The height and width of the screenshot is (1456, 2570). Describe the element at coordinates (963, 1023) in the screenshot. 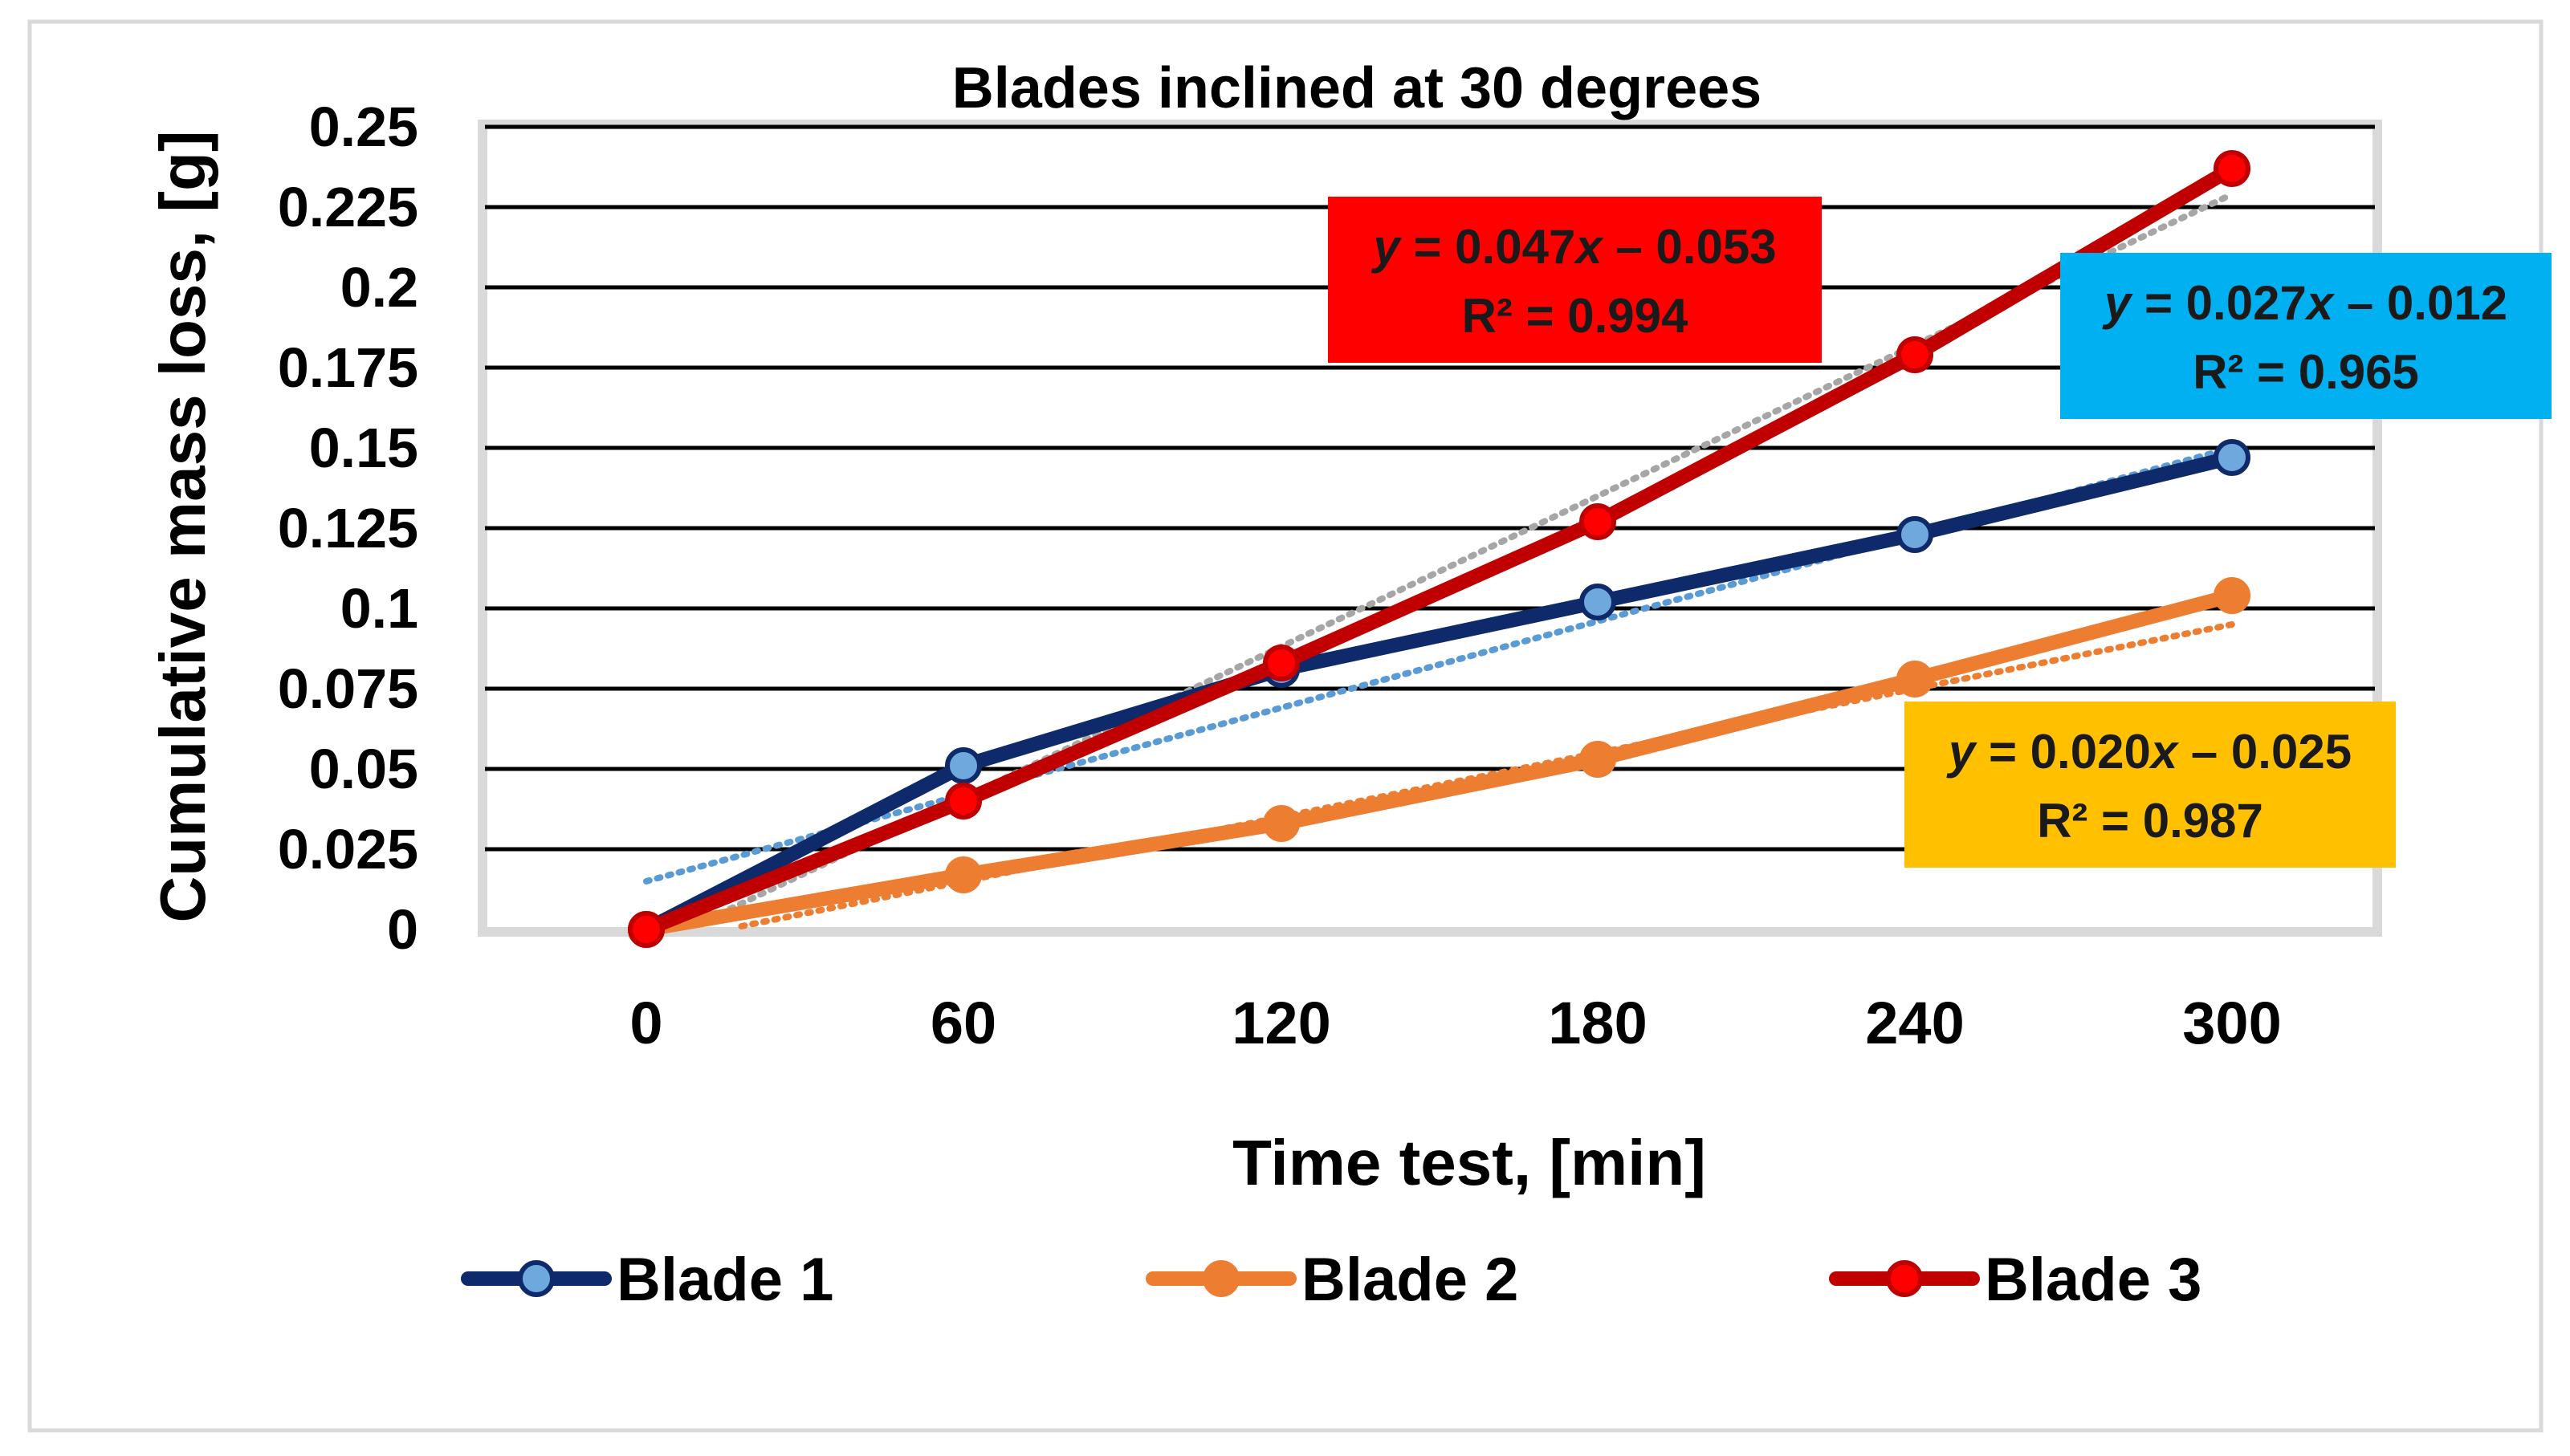

I see `x-tick-label: 60` at that location.